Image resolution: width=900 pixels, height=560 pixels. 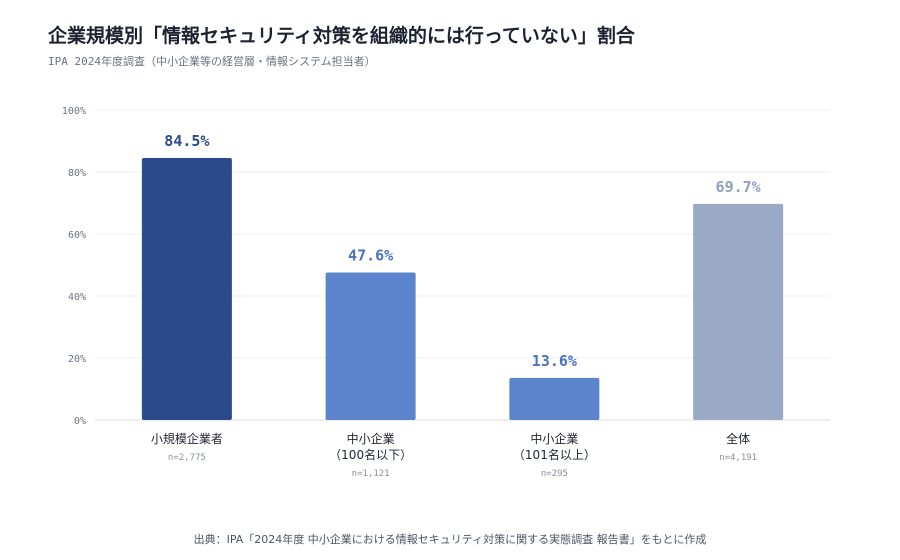 I want to click on y-tick-label: 0%, so click(x=80, y=421).